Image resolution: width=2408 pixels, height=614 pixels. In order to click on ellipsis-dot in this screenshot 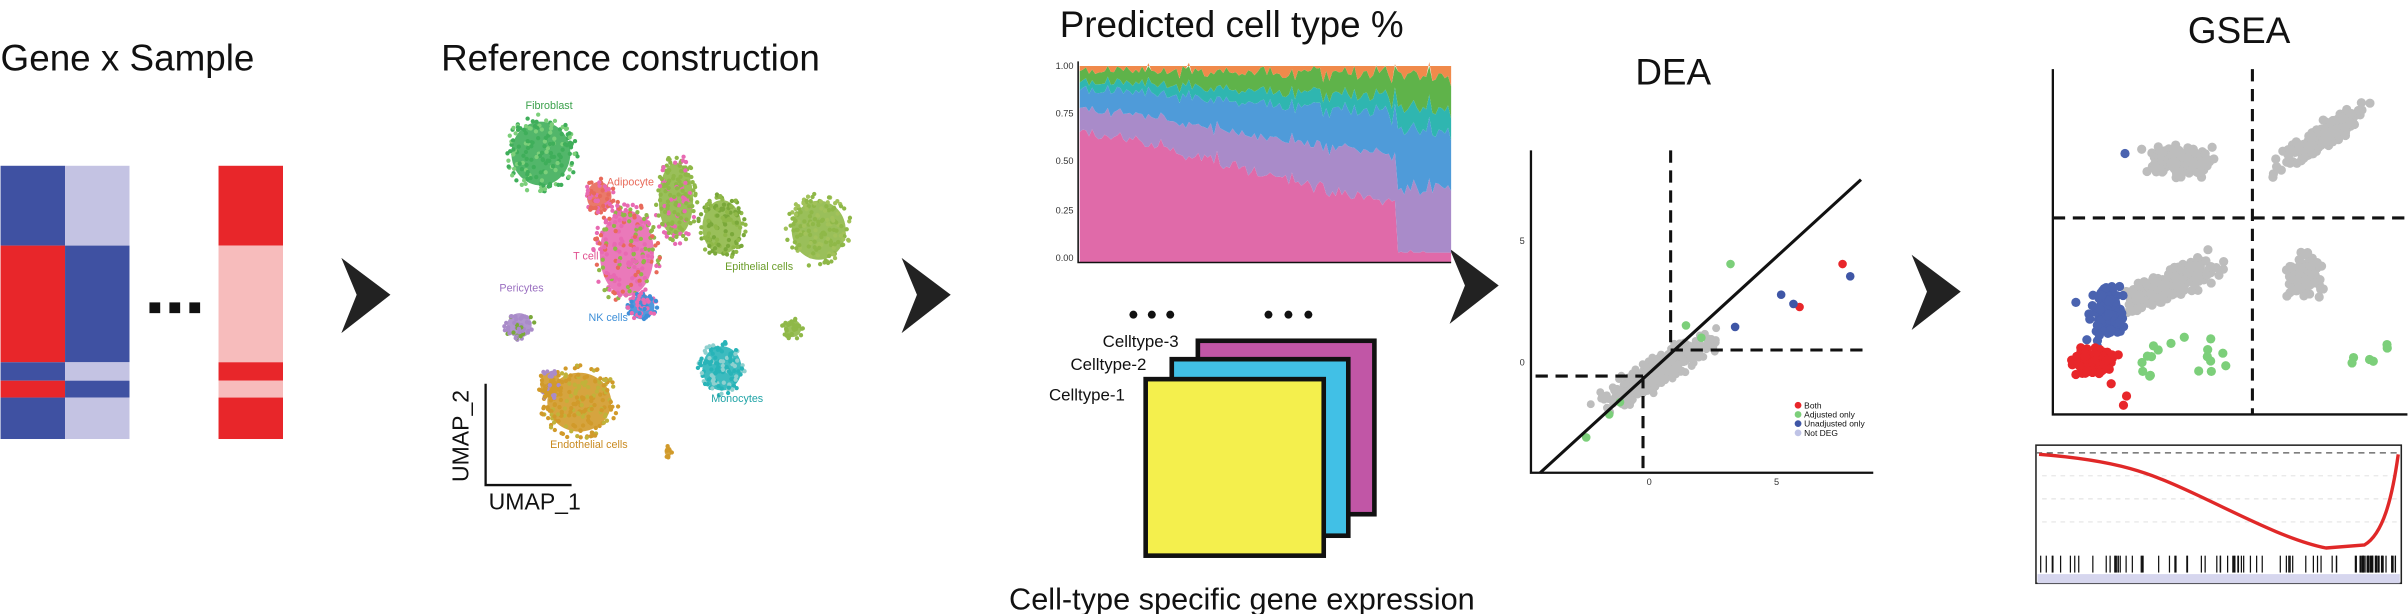, I will do `click(155, 308)`.